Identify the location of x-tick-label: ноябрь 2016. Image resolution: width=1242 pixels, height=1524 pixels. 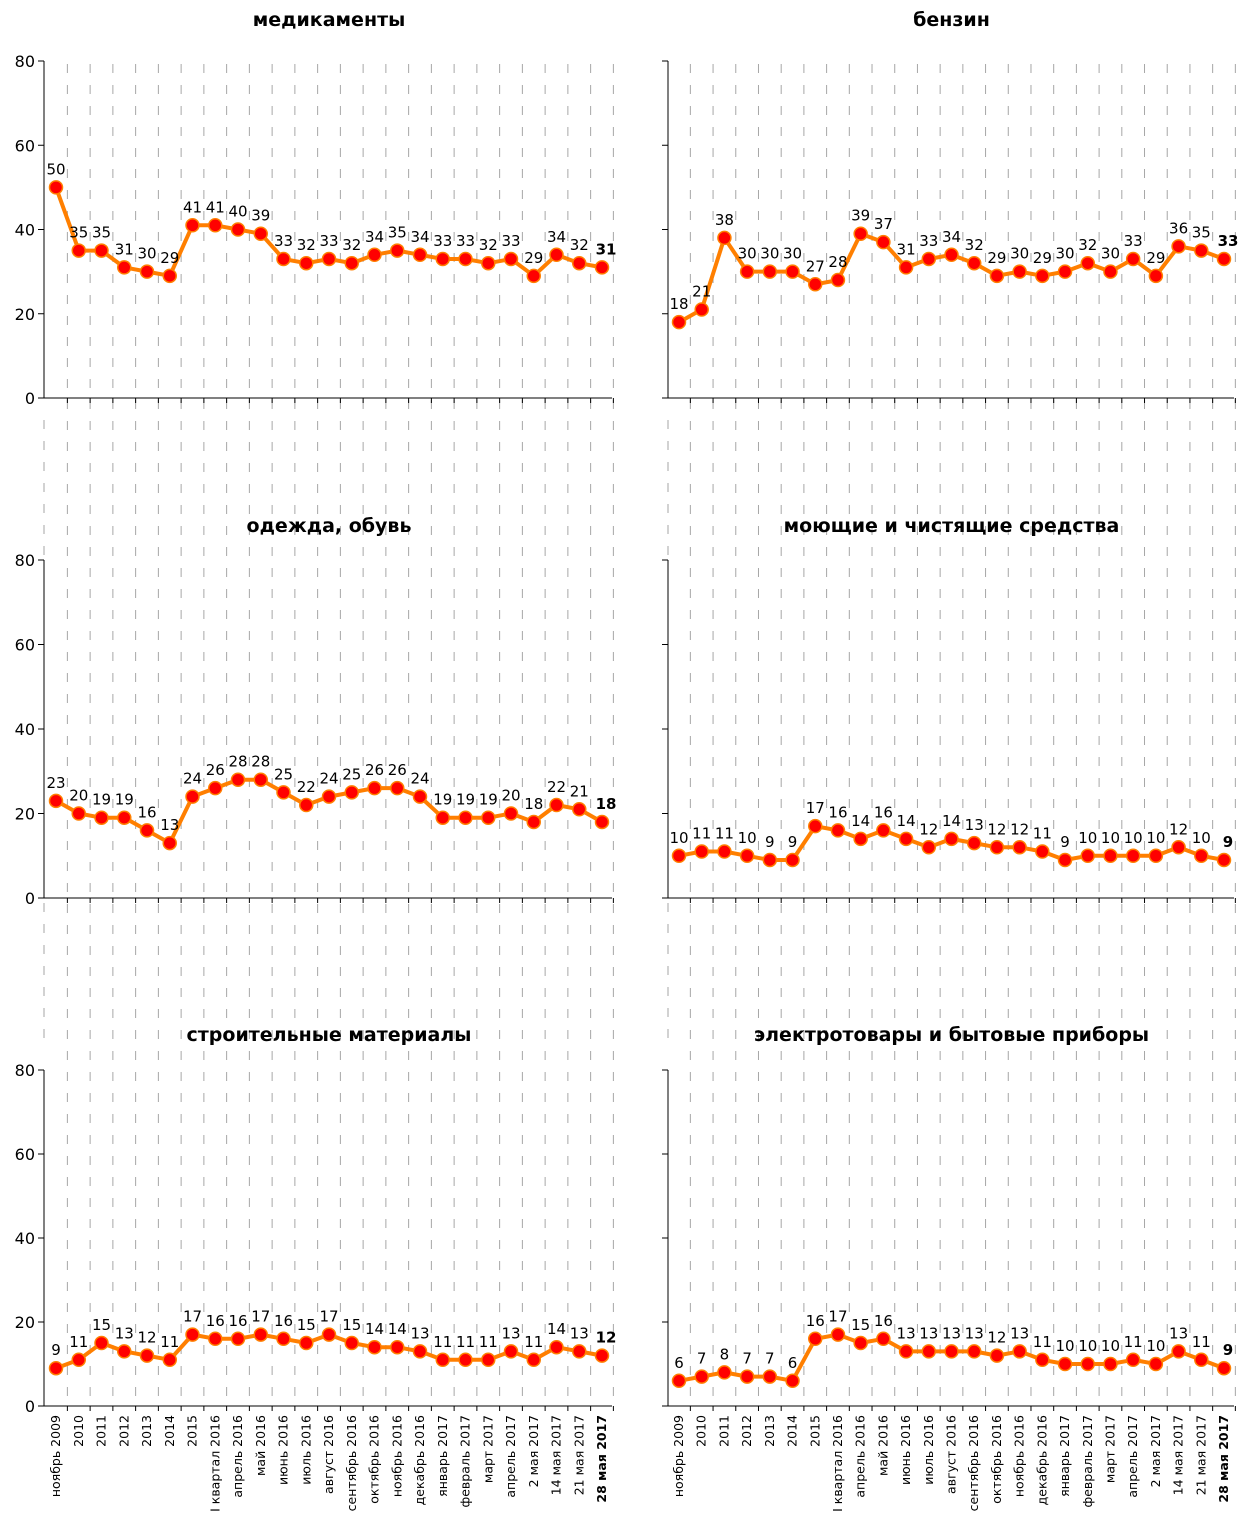
(1019, 1456).